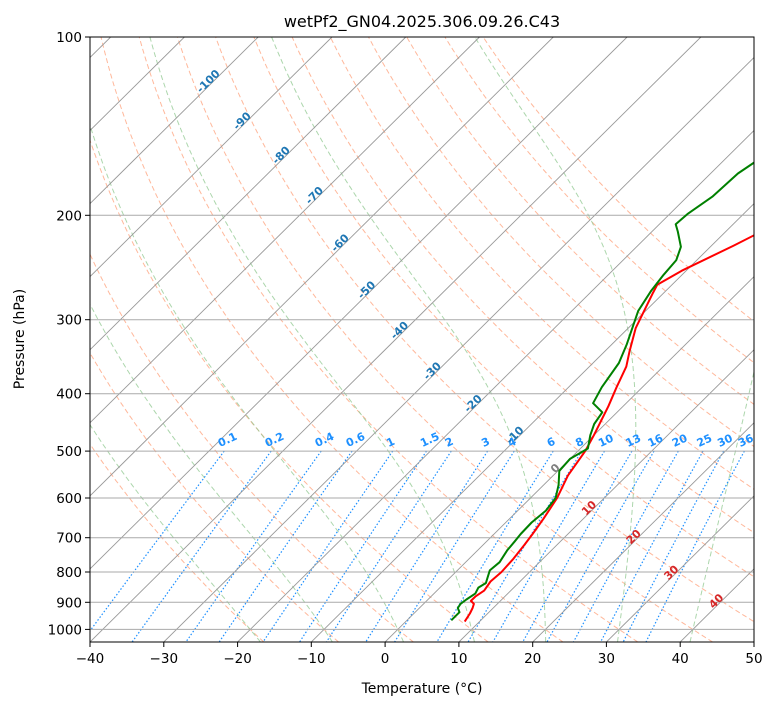 This screenshot has height=708, width=775. Describe the element at coordinates (633, 441) in the screenshot. I see `mixing-ratio-label: 13` at that location.